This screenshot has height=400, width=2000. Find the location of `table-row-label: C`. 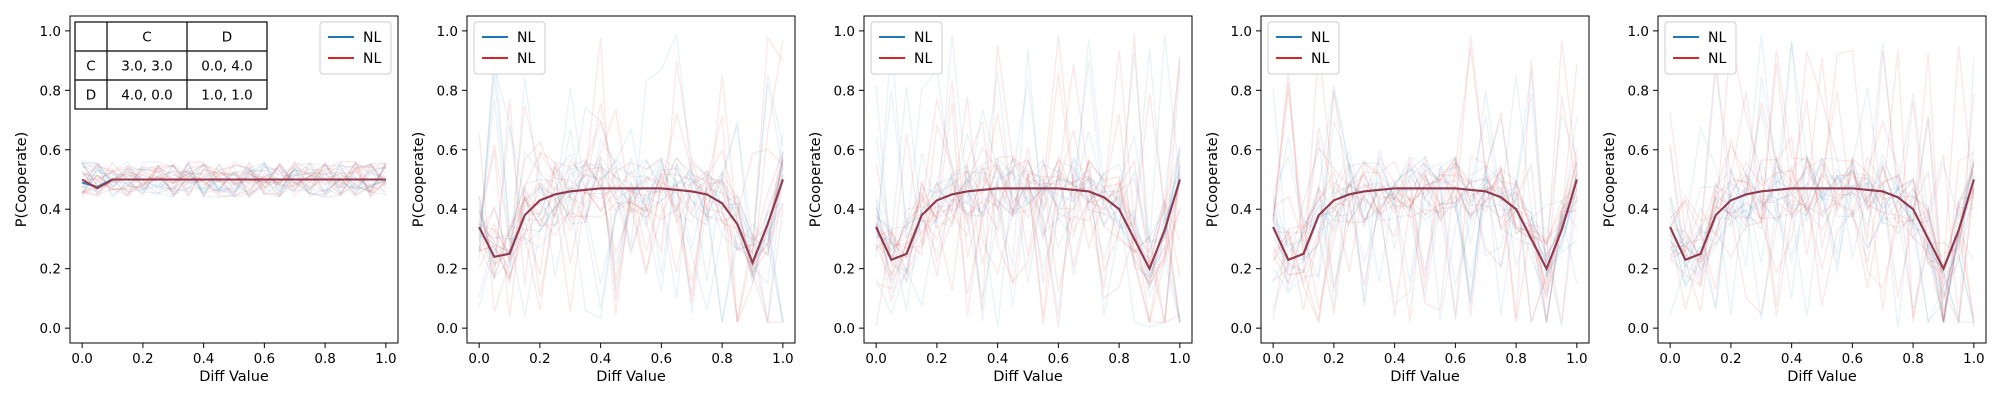

table-row-label: C is located at coordinates (90, 67).